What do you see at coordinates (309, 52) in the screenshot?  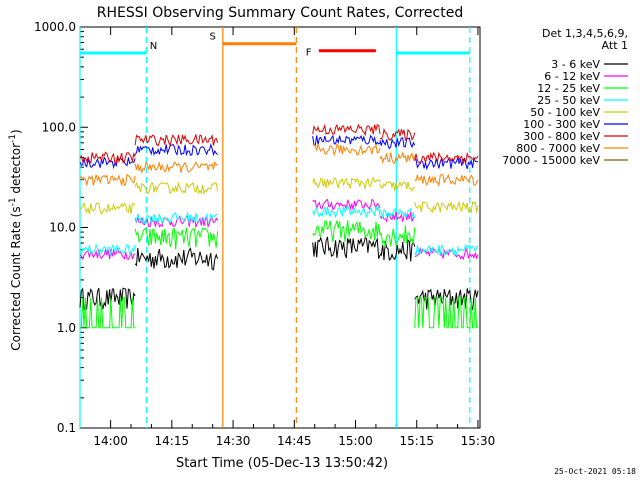 I see `marker-label-F: F` at bounding box center [309, 52].